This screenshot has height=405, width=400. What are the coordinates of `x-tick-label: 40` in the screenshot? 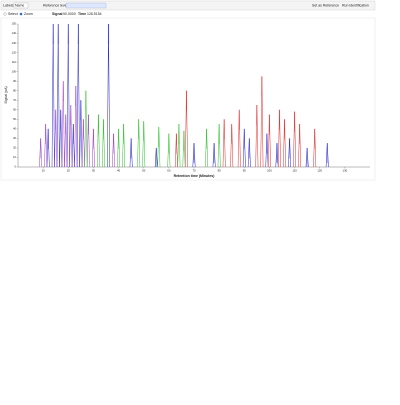 It's located at (119, 171).